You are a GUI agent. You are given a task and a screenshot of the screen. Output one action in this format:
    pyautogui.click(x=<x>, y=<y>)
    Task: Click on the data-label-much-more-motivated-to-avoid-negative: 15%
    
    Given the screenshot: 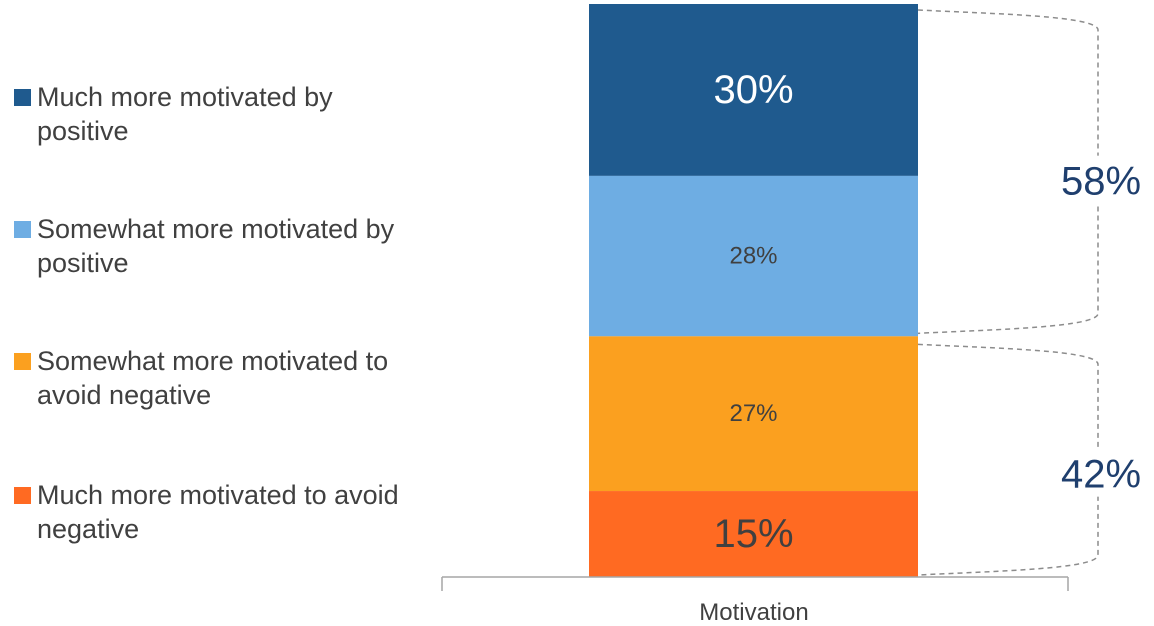 What is the action you would take?
    pyautogui.click(x=753, y=534)
    